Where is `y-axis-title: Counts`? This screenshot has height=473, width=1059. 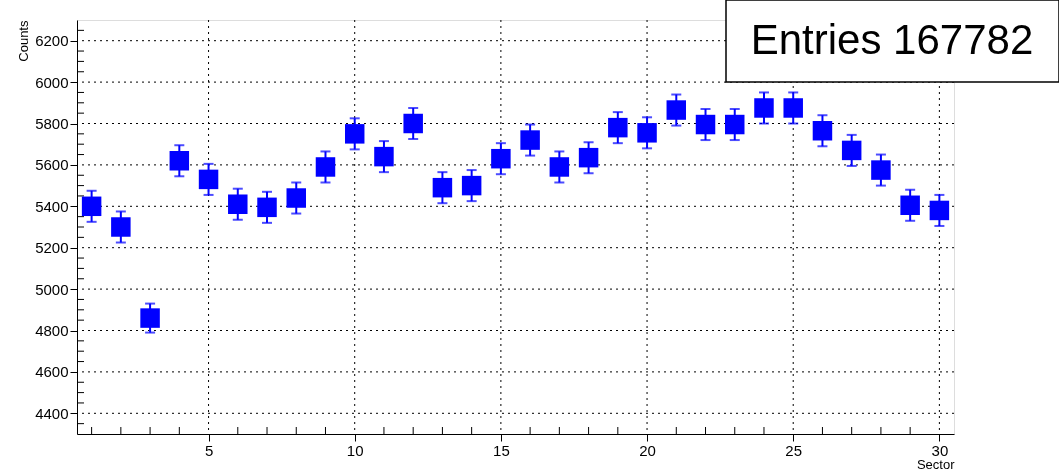 y-axis-title: Counts is located at coordinates (24, 41).